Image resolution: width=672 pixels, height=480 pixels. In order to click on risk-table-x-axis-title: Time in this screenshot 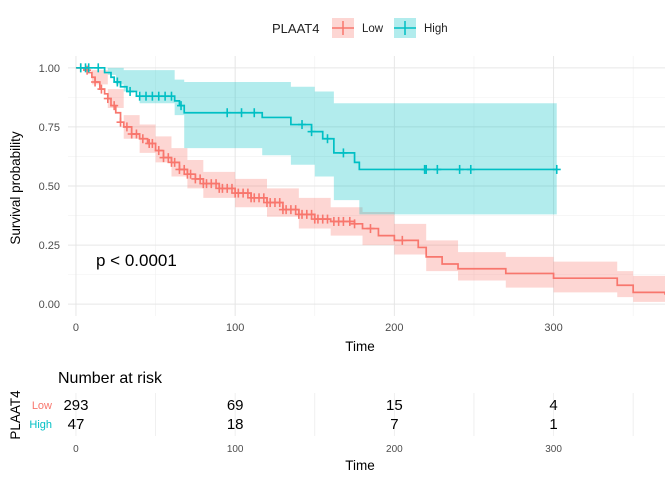, I will do `click(360, 465)`.